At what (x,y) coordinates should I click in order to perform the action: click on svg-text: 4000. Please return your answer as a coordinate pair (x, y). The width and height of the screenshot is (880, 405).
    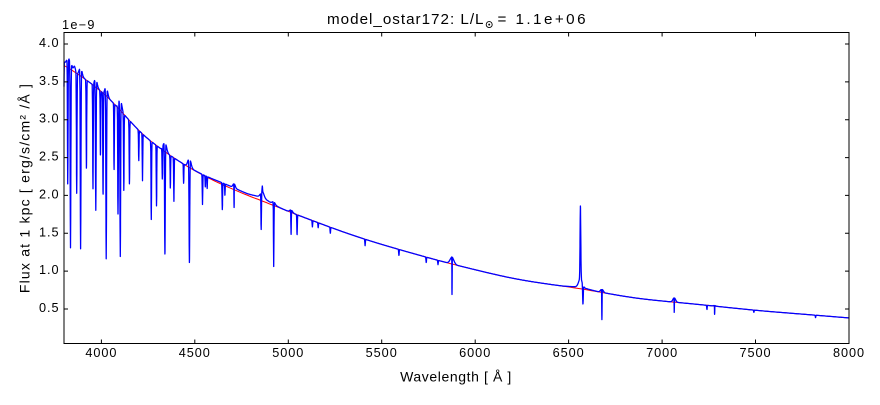
    Looking at the image, I should click on (101, 353).